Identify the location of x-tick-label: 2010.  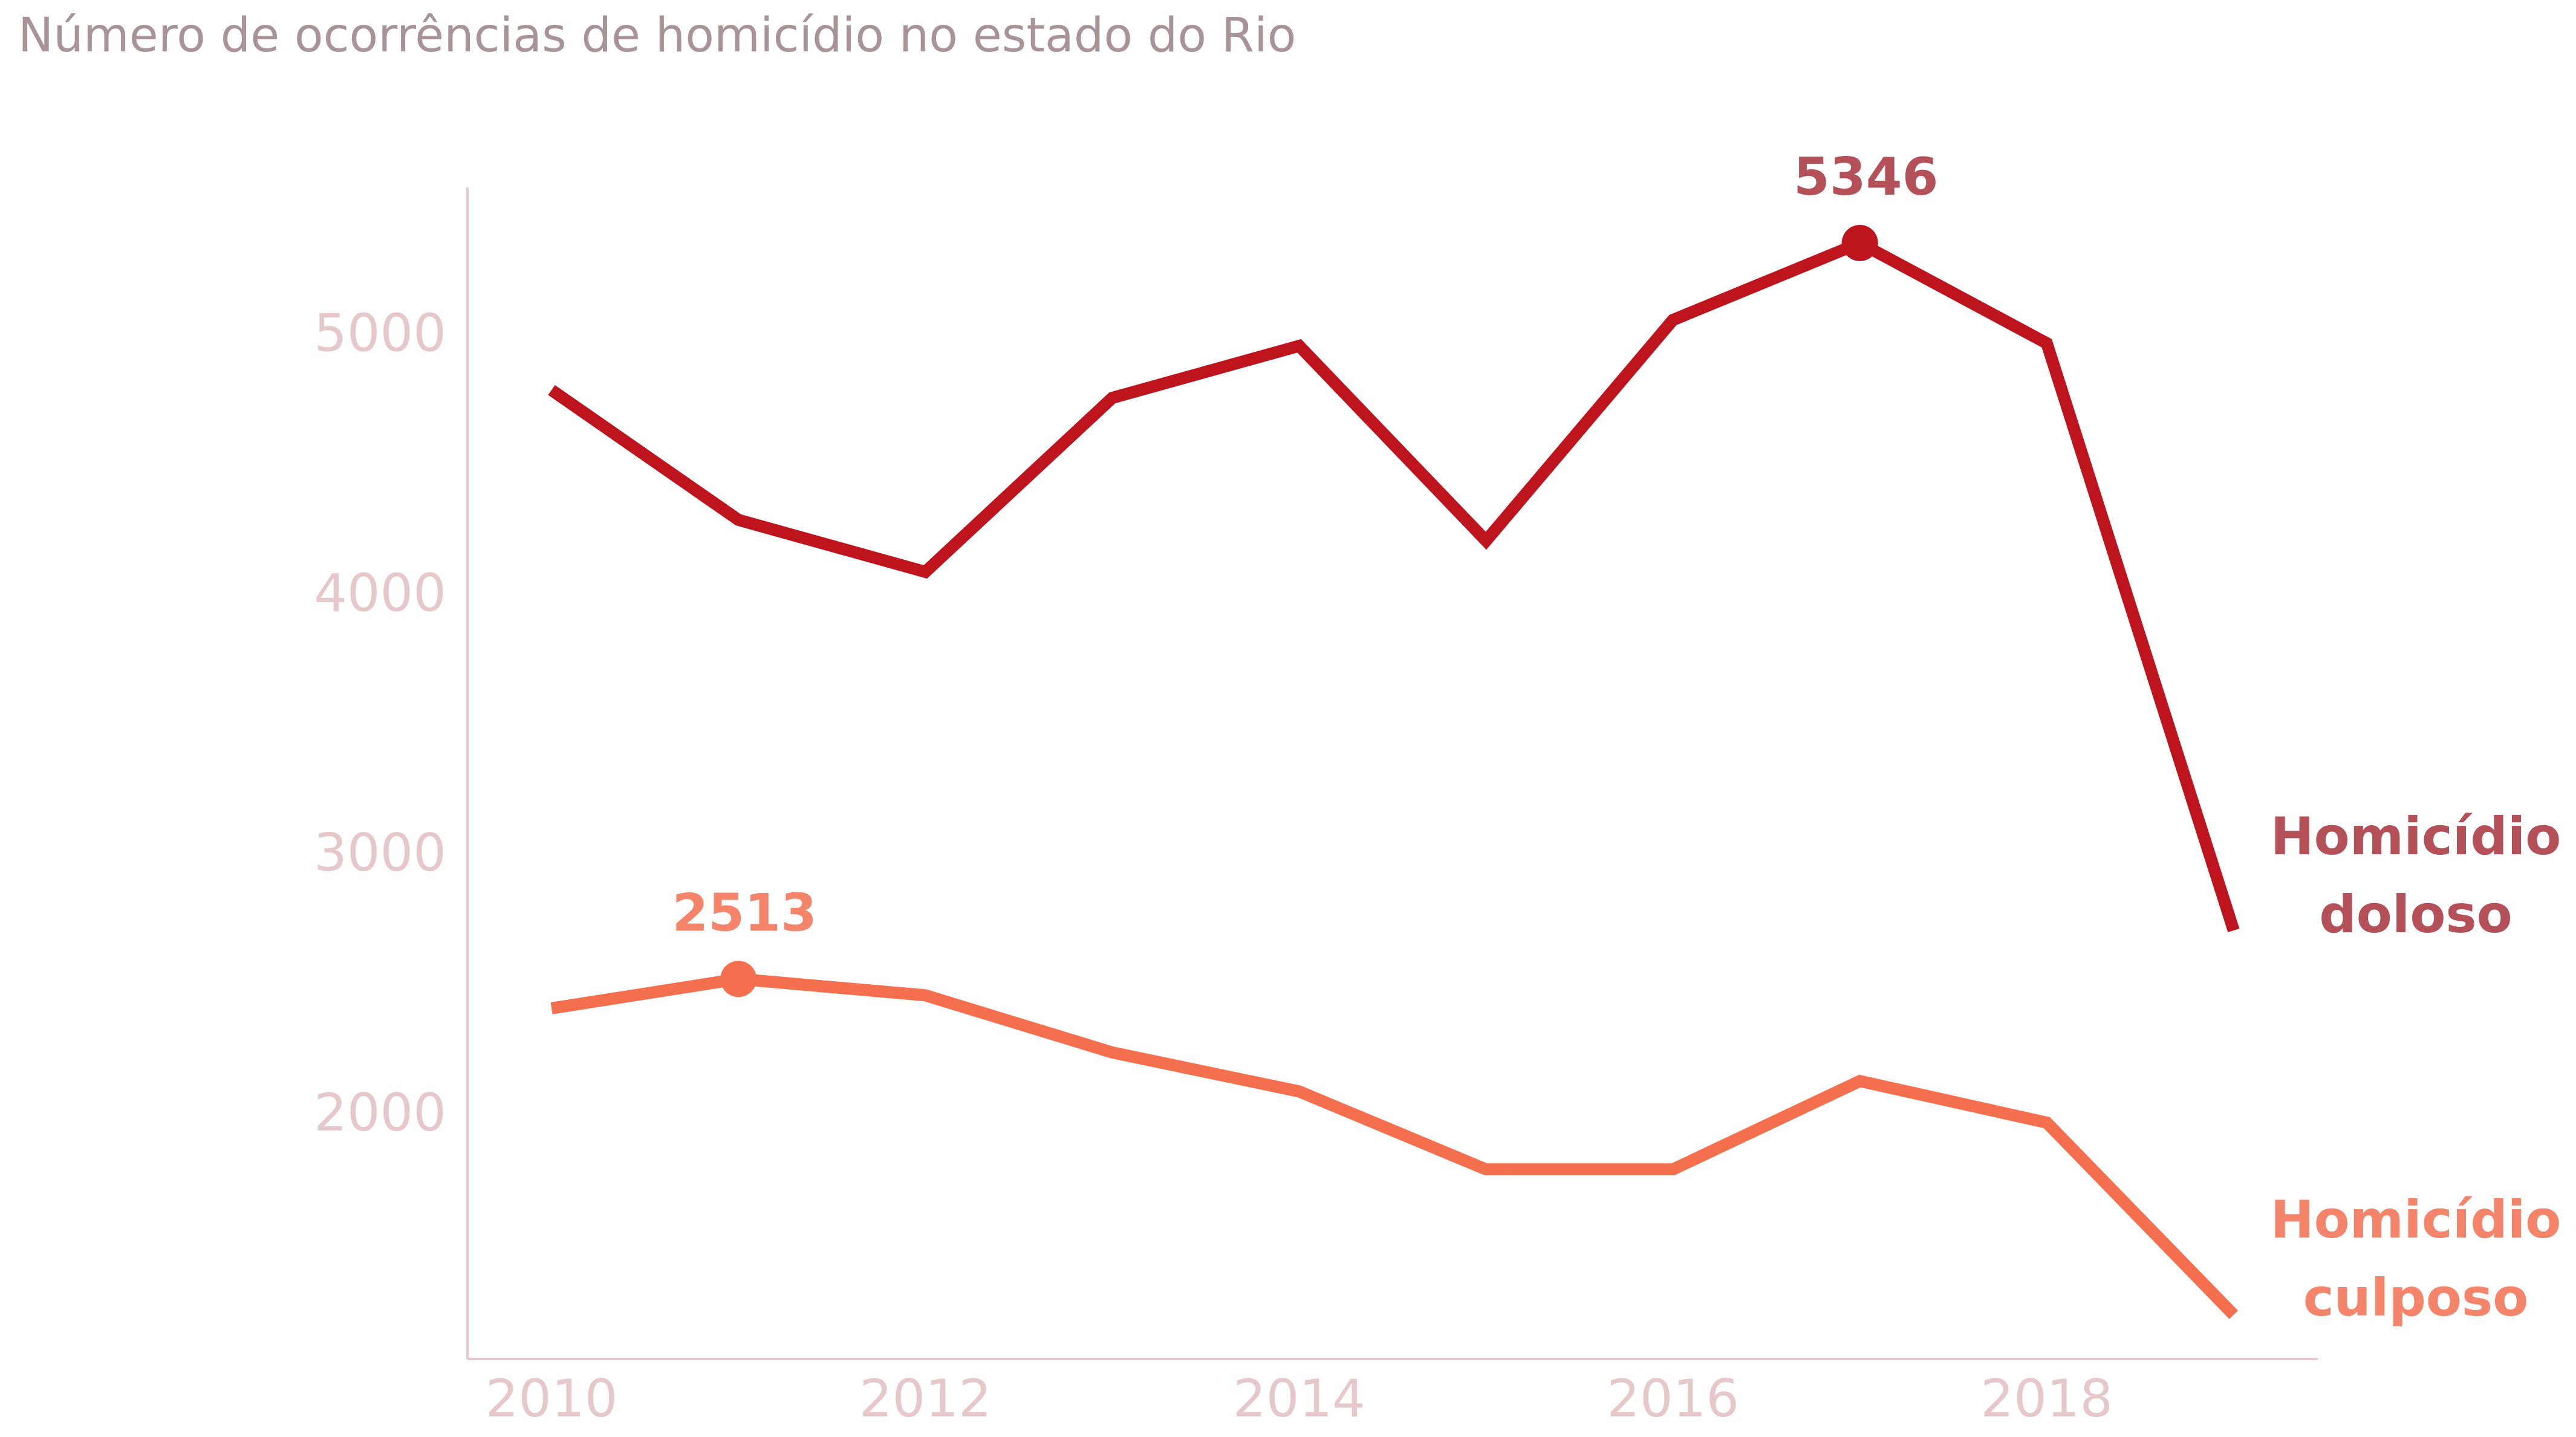
(552, 1399).